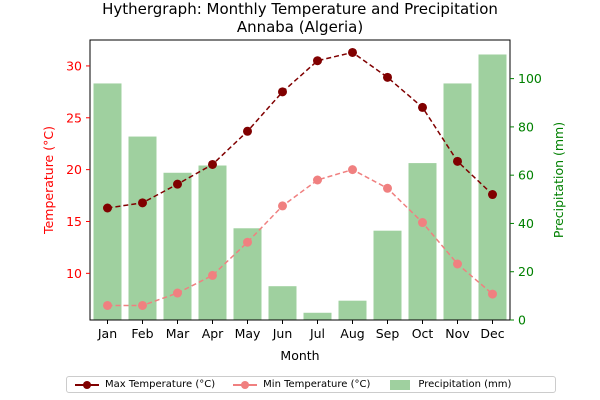  What do you see at coordinates (522, 320) in the screenshot?
I see `right-y-tick-label: 0` at bounding box center [522, 320].